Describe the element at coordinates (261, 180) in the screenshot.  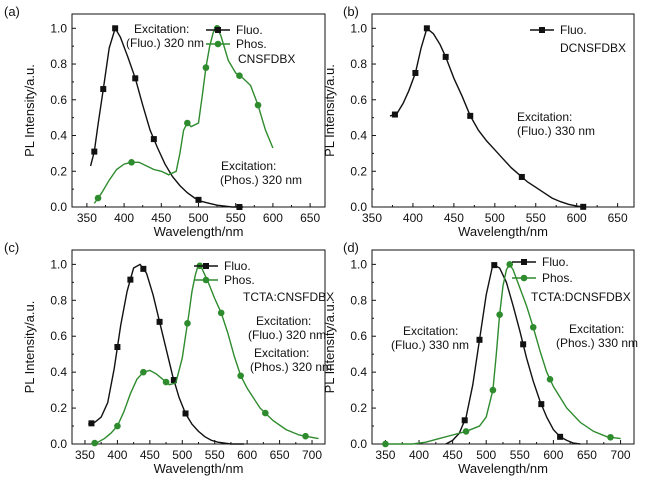
I see `annotation-text: (Phos.) 320 nm` at that location.